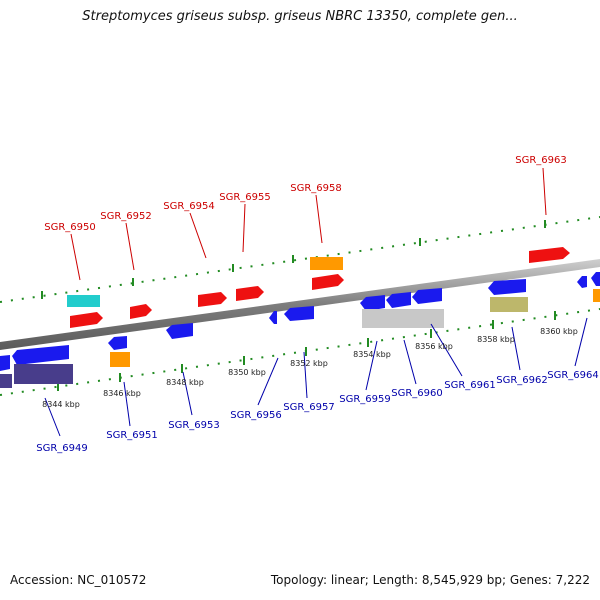  I want to click on gene-feature-edge-purple, so click(6, 381).